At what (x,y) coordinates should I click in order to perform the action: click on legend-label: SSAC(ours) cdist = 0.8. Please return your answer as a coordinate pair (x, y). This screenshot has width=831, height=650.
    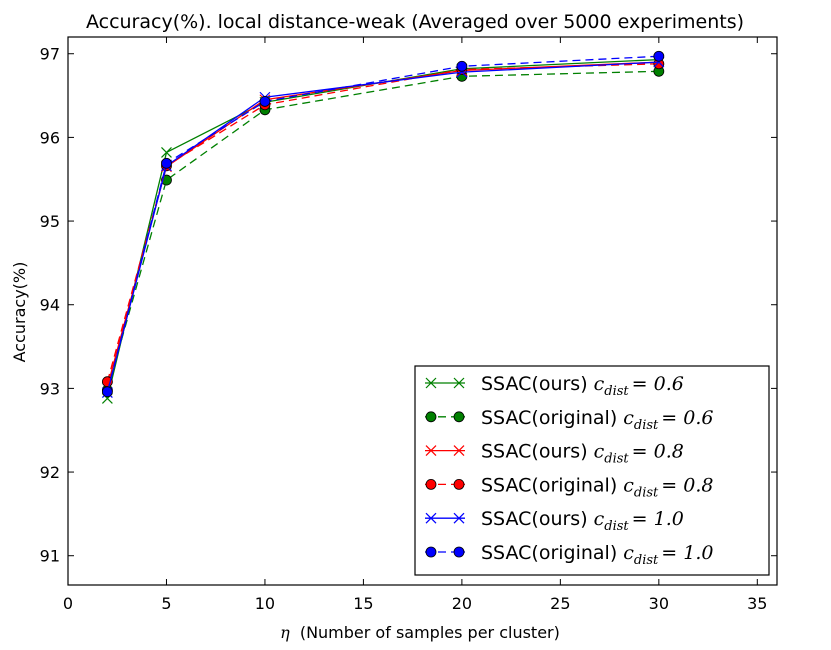
    Looking at the image, I should click on (582, 454).